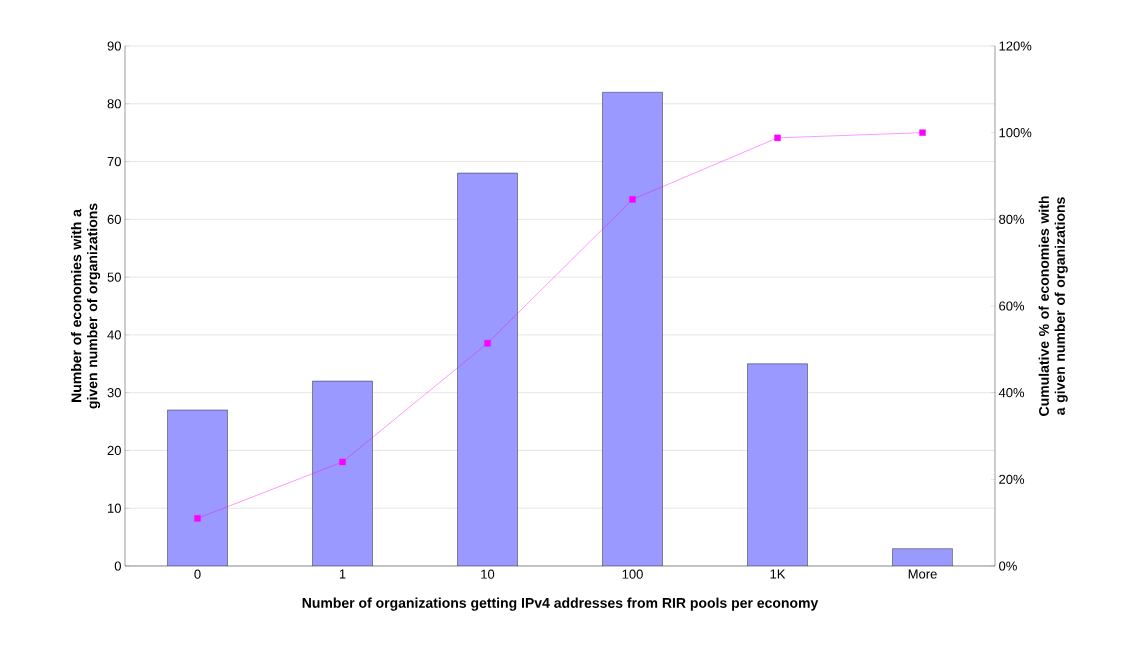 The height and width of the screenshot is (666, 1147). What do you see at coordinates (114, 161) in the screenshot?
I see `y-tick-label: 70` at bounding box center [114, 161].